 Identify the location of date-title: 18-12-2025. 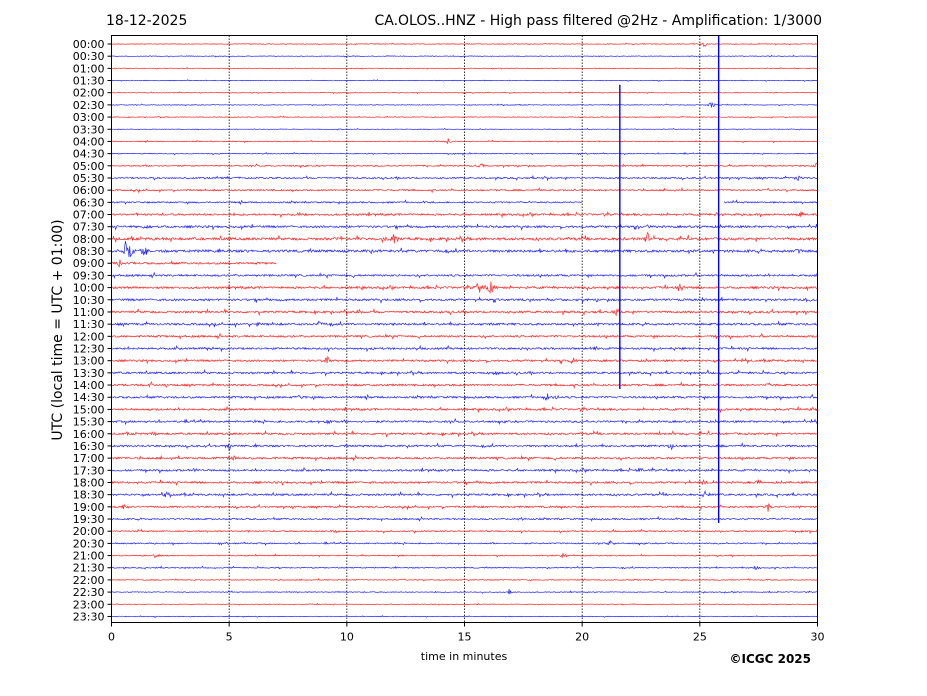
(146, 21).